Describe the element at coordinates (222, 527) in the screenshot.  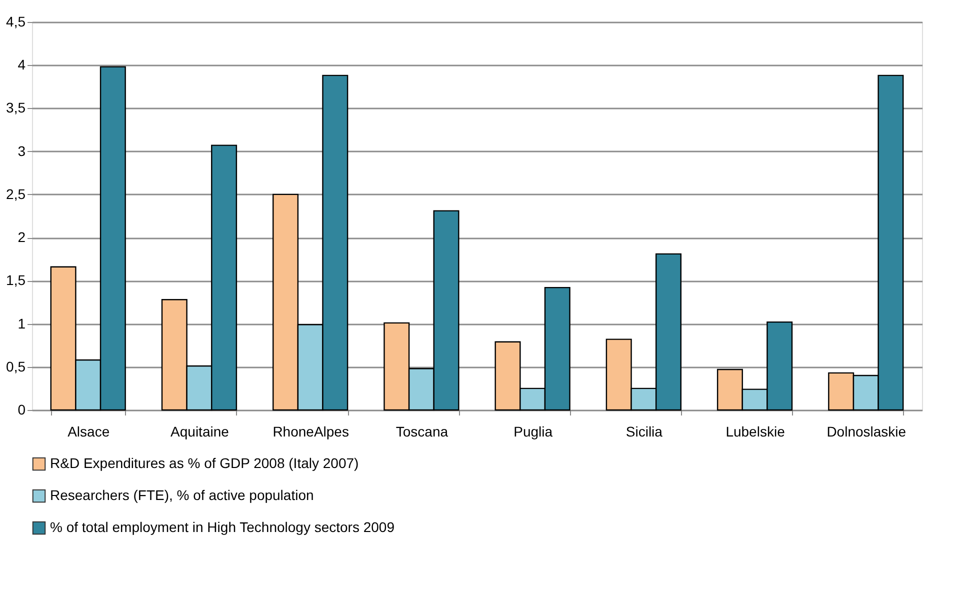
I see `legend-label: % of total employment in High Technology sectors 2009` at that location.